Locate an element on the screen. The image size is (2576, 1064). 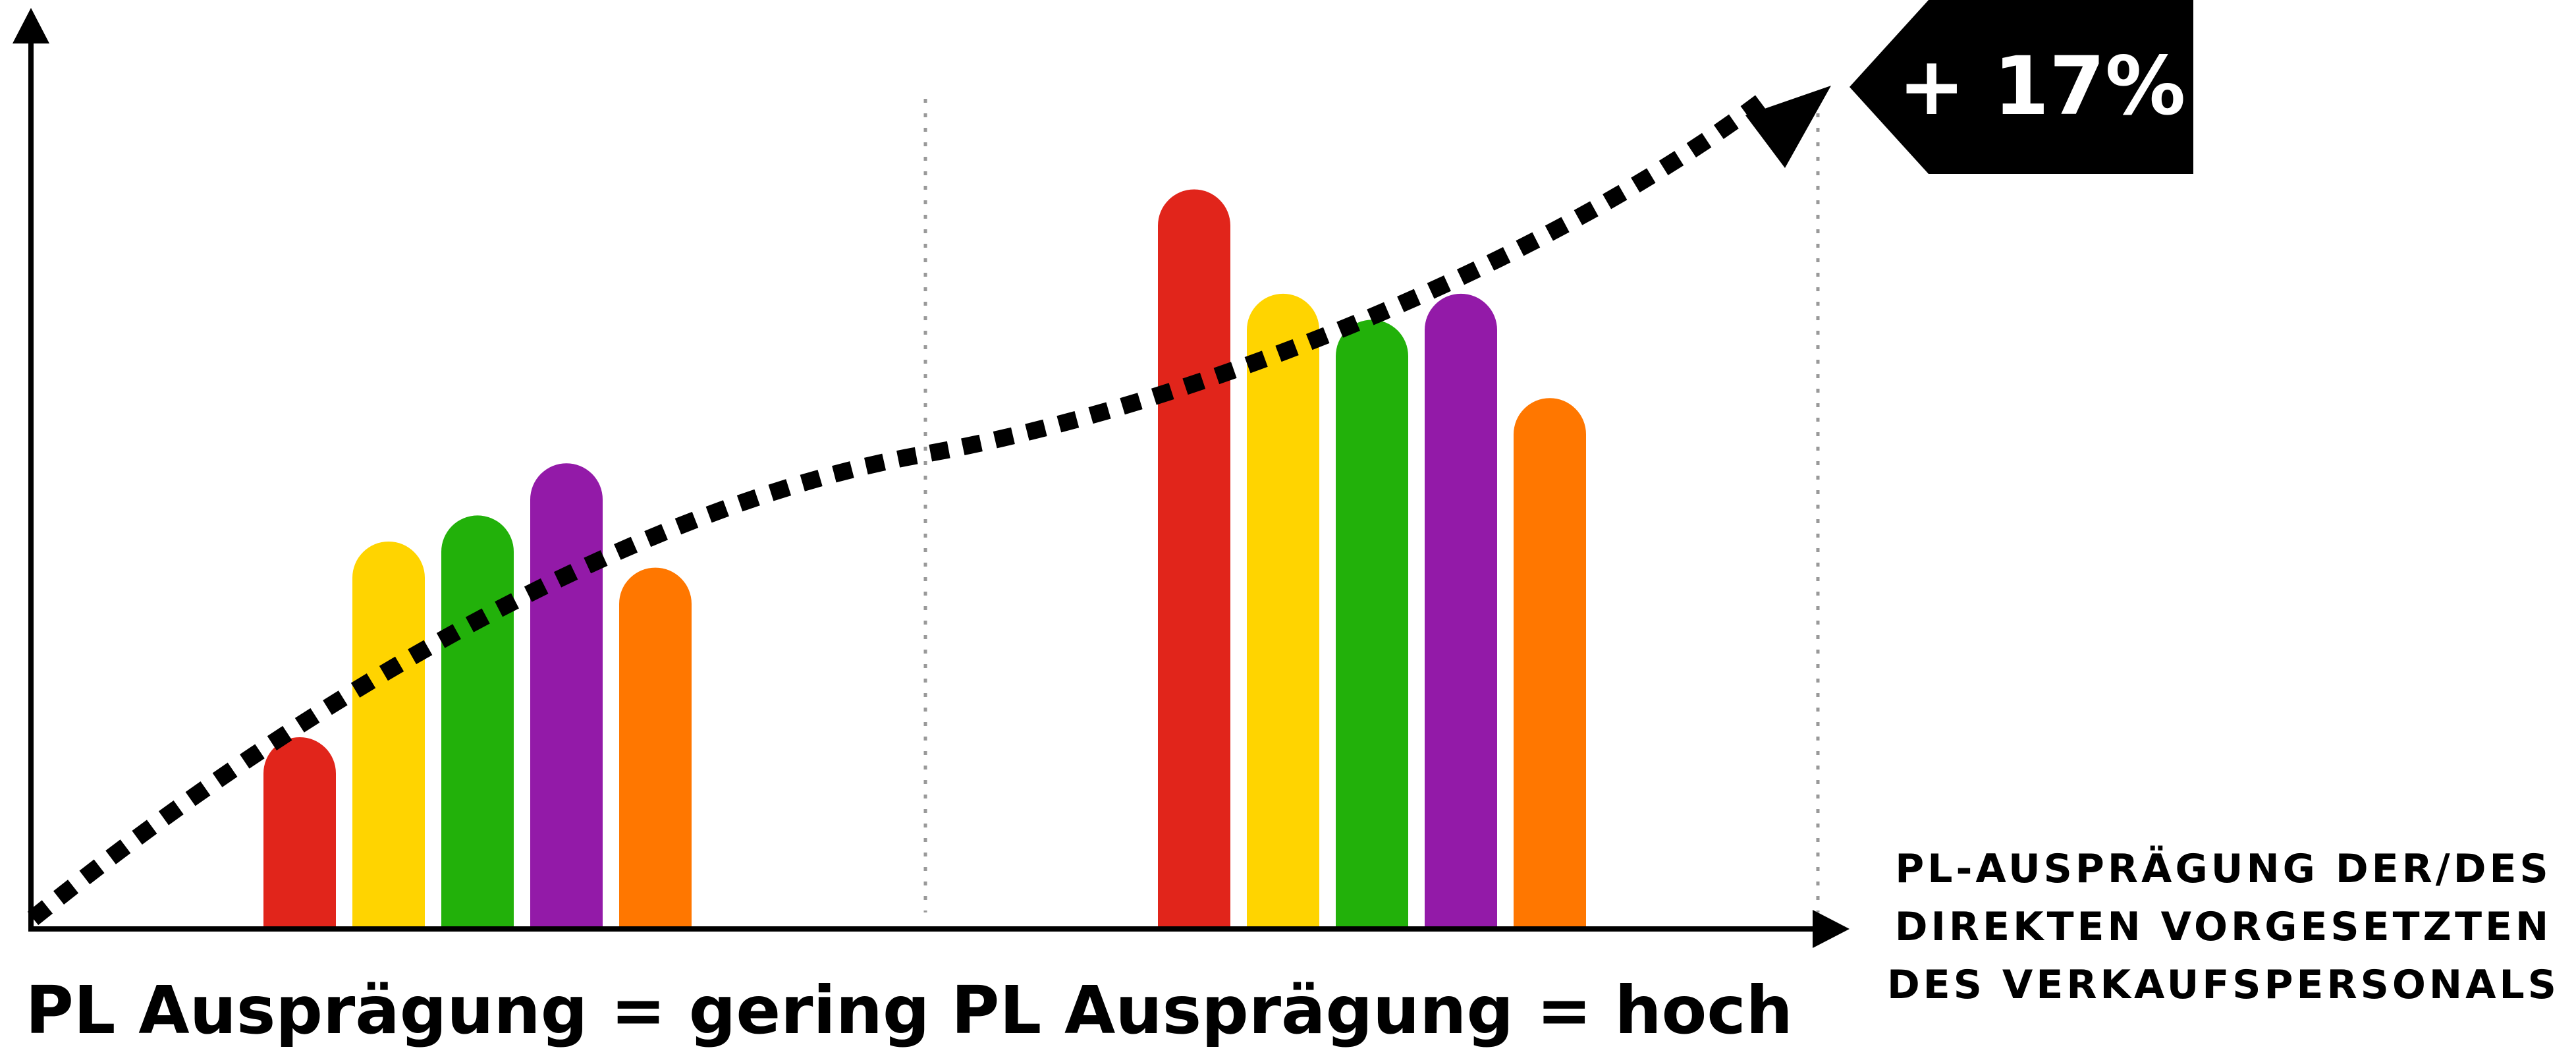
trend-annotation: + 17% is located at coordinates (2042, 86).